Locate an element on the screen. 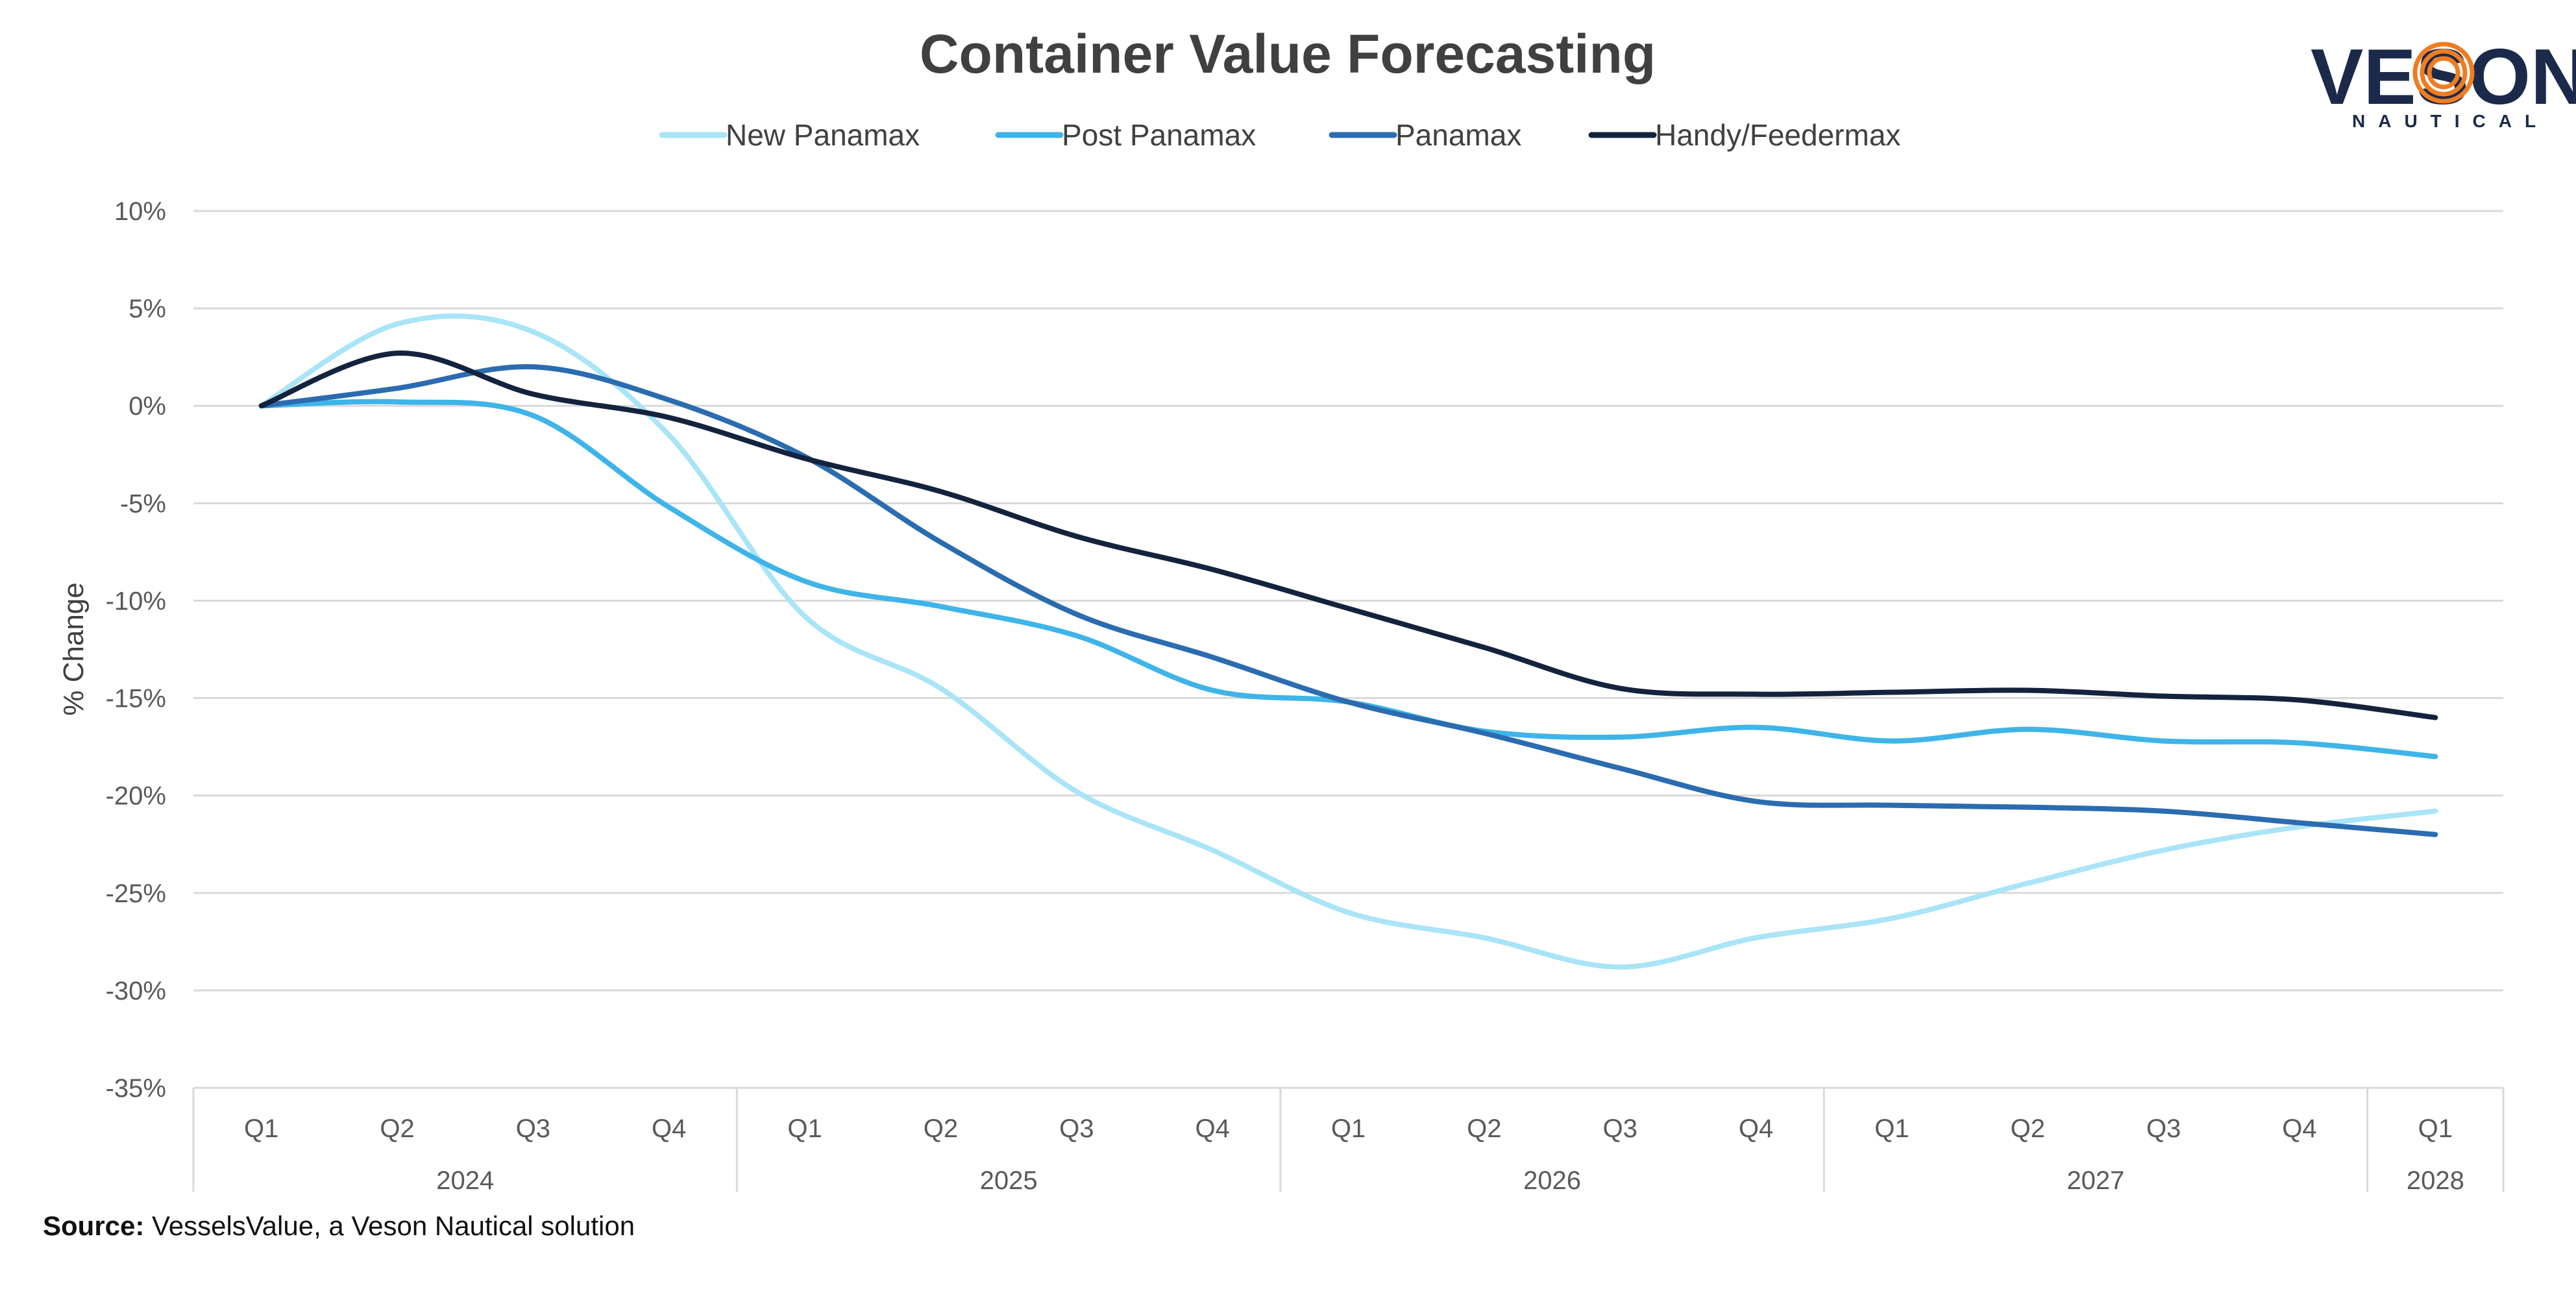 This screenshot has width=2576, height=1291. y-tick-label: -10% is located at coordinates (136, 601).